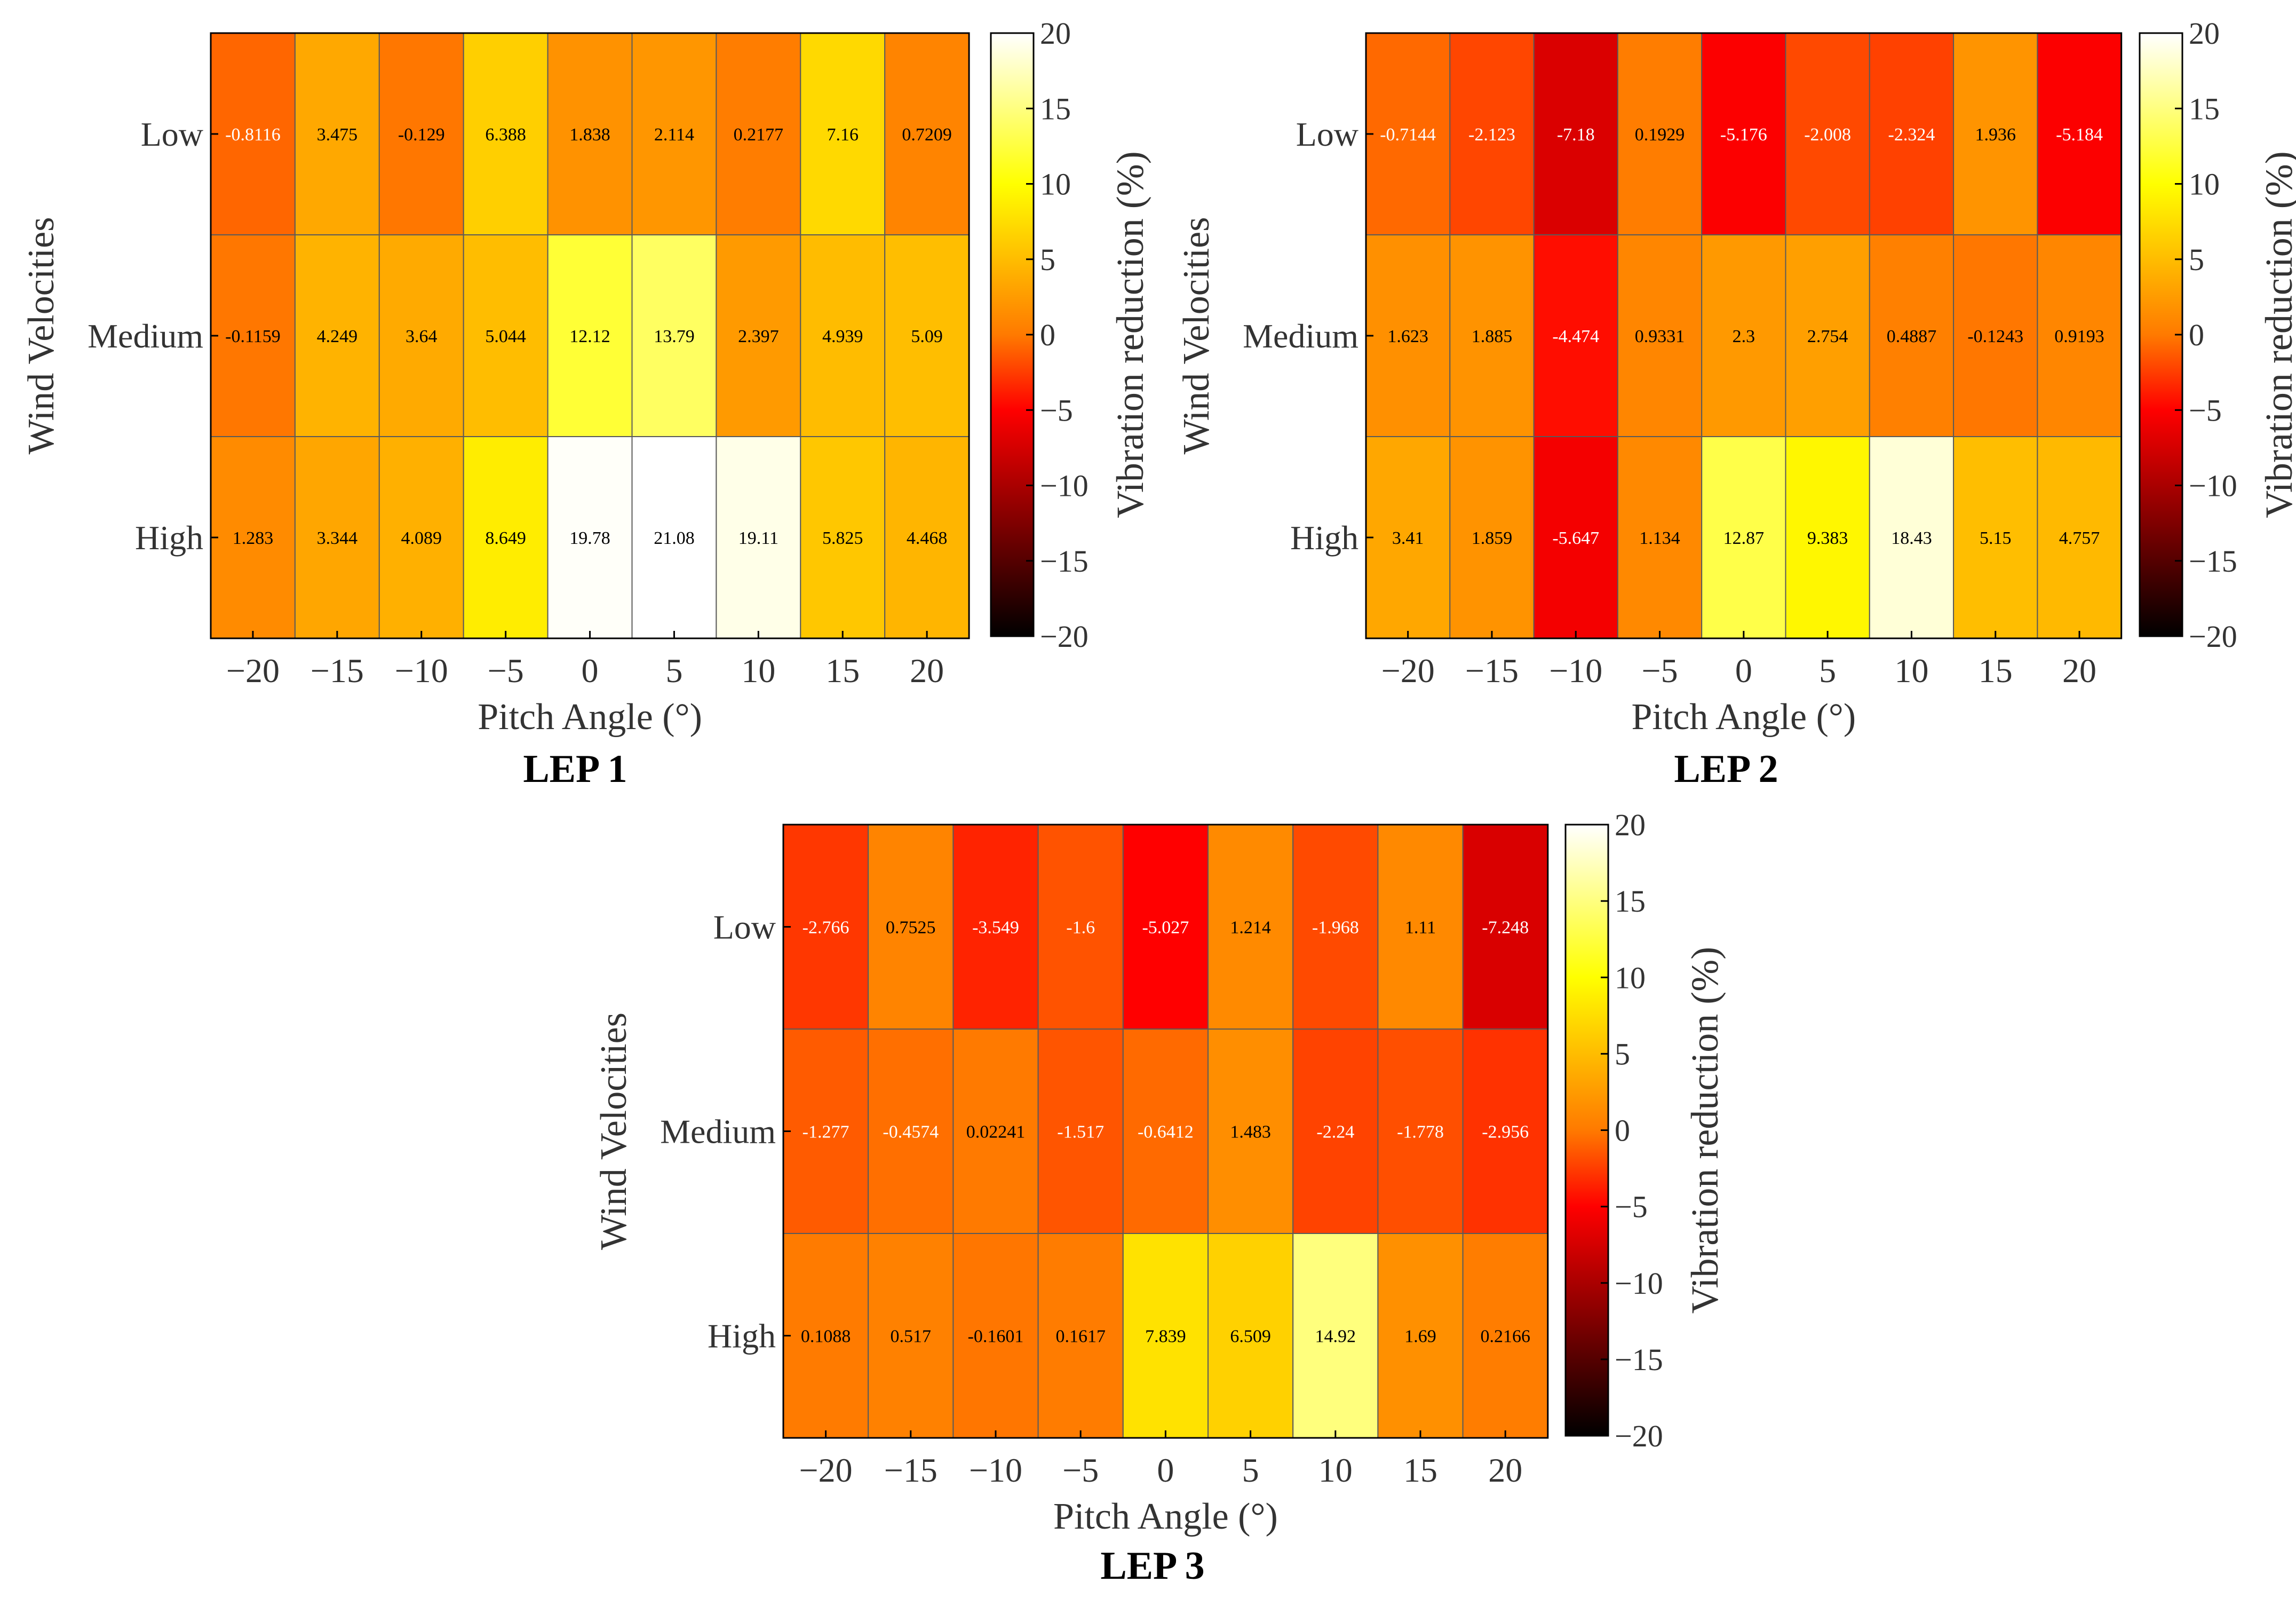  Describe the element at coordinates (826, 1470) in the screenshot. I see `x-tick-label: −20` at that location.